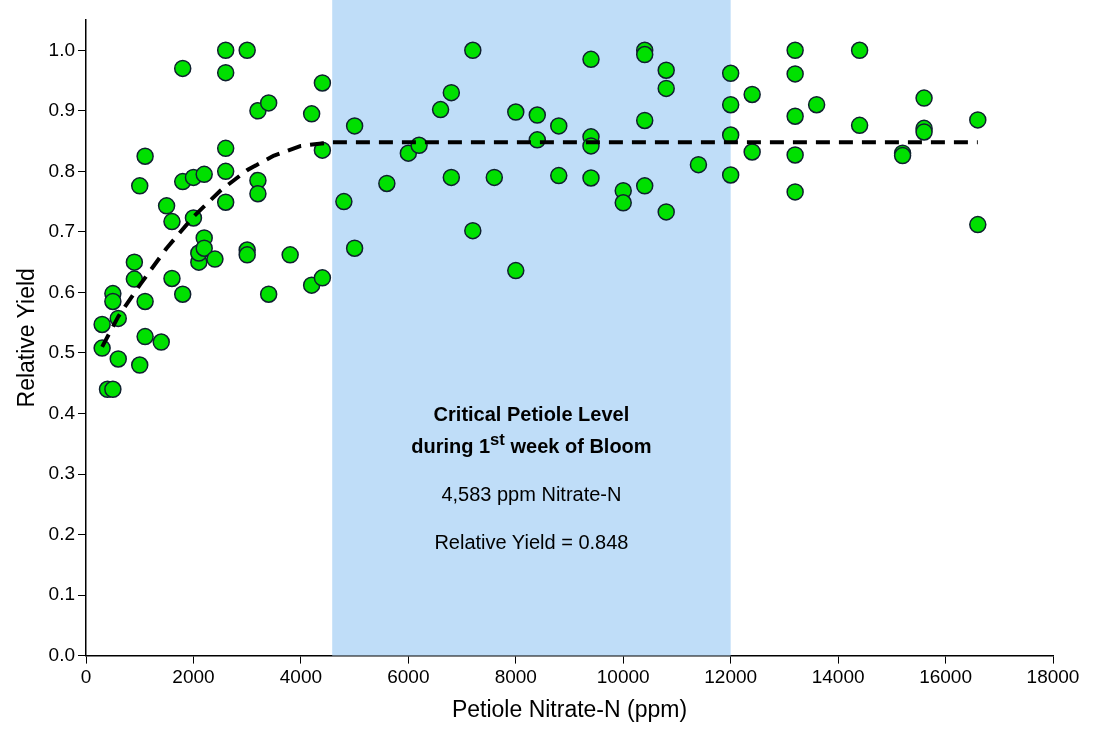 Image resolution: width=1103 pixels, height=738 pixels. What do you see at coordinates (62, 49) in the screenshot?
I see `y-tick-label: 1.0` at bounding box center [62, 49].